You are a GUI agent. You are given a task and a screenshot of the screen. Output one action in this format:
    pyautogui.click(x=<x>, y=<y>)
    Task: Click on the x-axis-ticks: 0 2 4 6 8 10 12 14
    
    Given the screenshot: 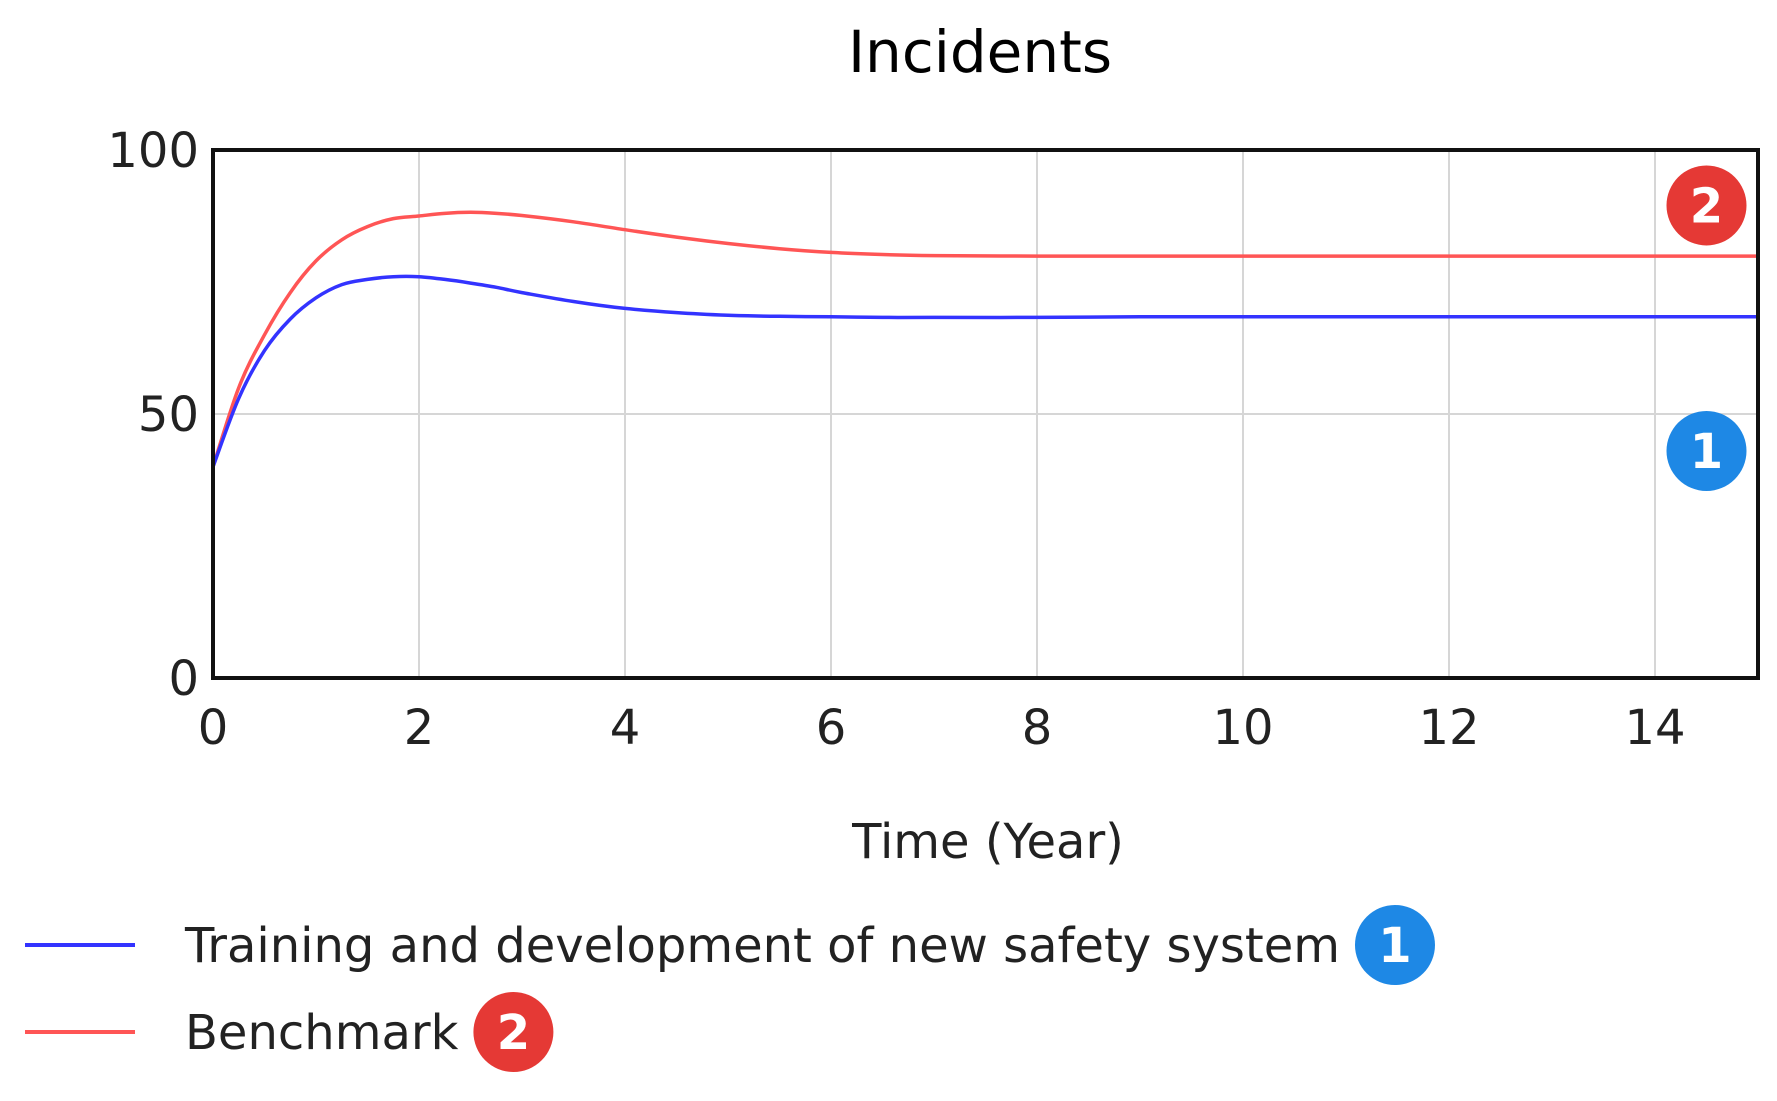 What is the action you would take?
    pyautogui.click(x=942, y=728)
    